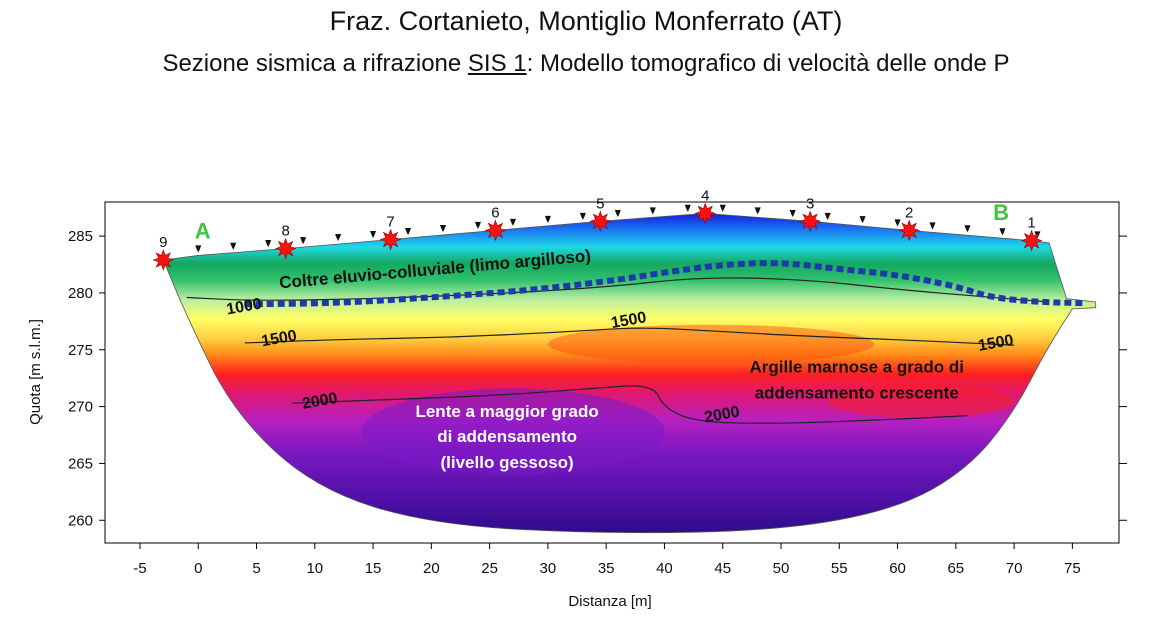  I want to click on shot-point-6: 6, so click(495, 223).